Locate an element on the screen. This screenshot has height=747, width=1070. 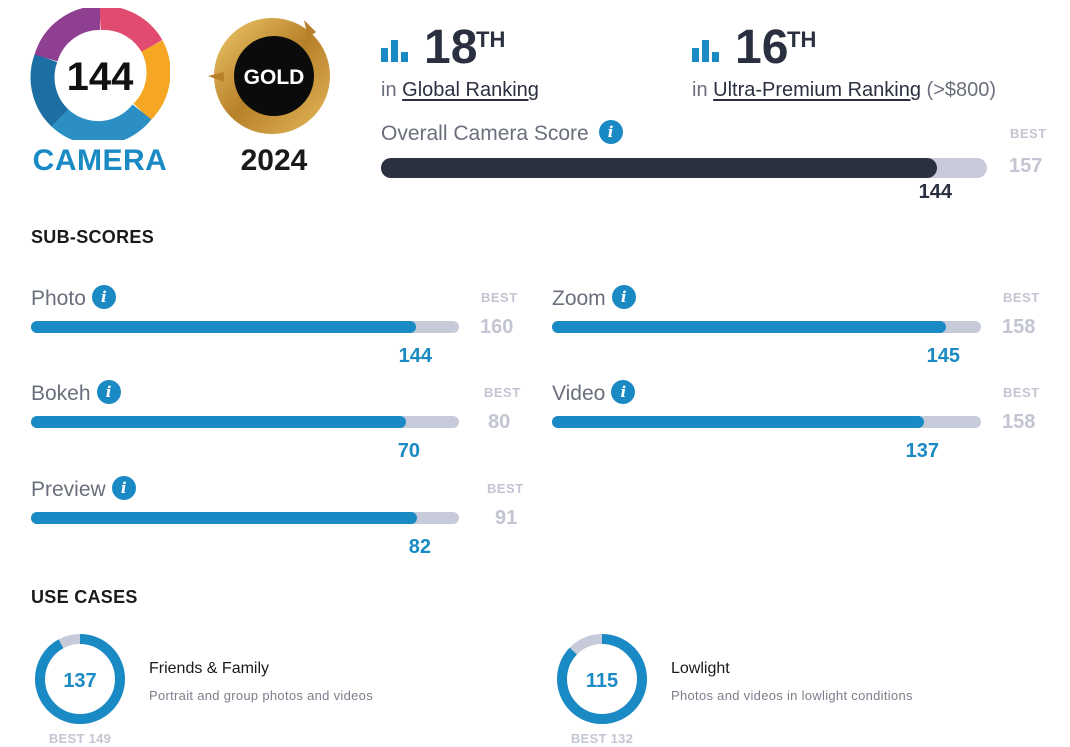
segment-rank-prefix: in is located at coordinates (700, 90).